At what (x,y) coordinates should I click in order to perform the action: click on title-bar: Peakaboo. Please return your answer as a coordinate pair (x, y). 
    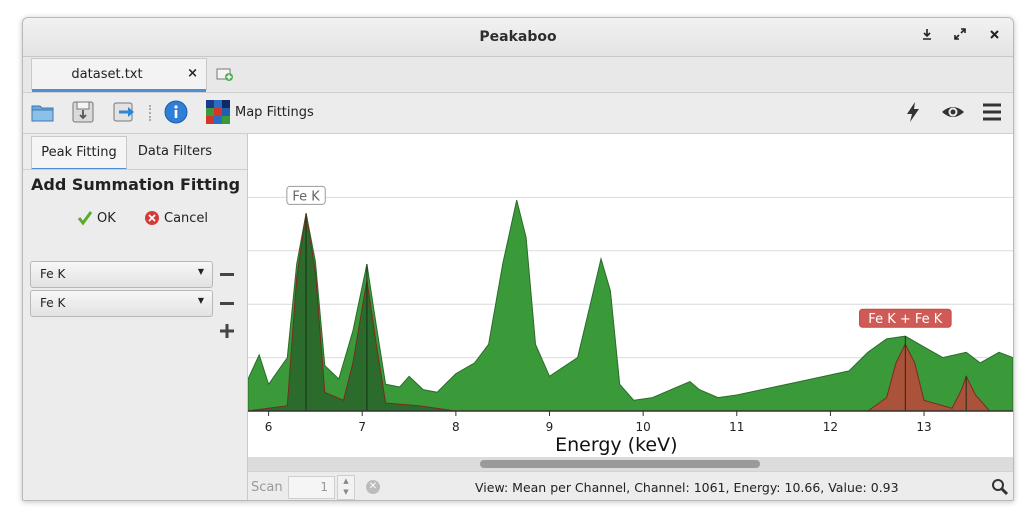
    Looking at the image, I should click on (518, 37).